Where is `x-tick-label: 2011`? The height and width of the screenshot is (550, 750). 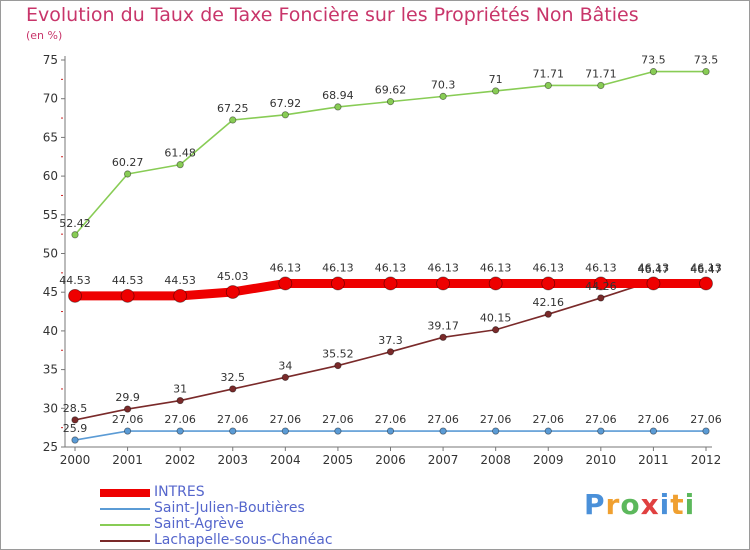
x-tick-label: 2011 is located at coordinates (653, 460).